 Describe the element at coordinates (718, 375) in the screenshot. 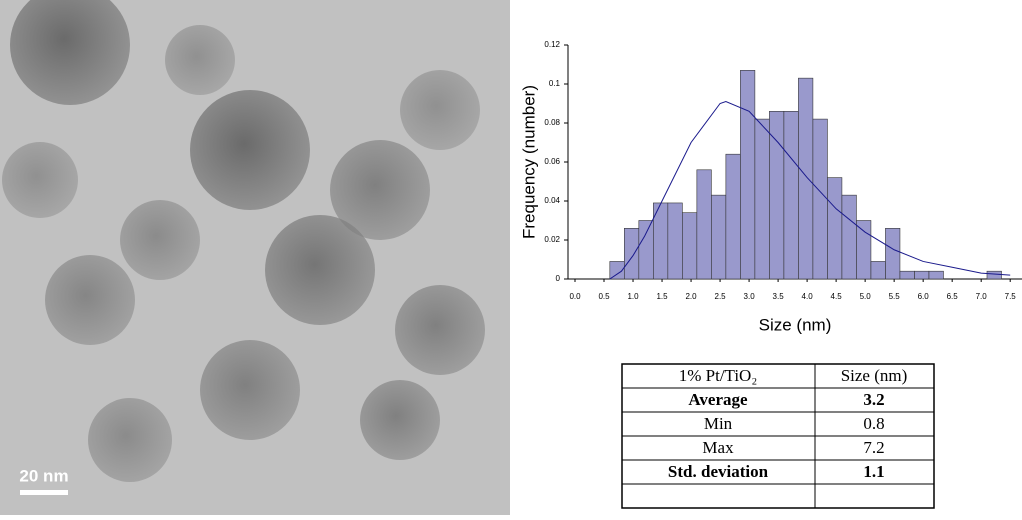

I see `table-header: 1% Pt/TiO₂` at that location.